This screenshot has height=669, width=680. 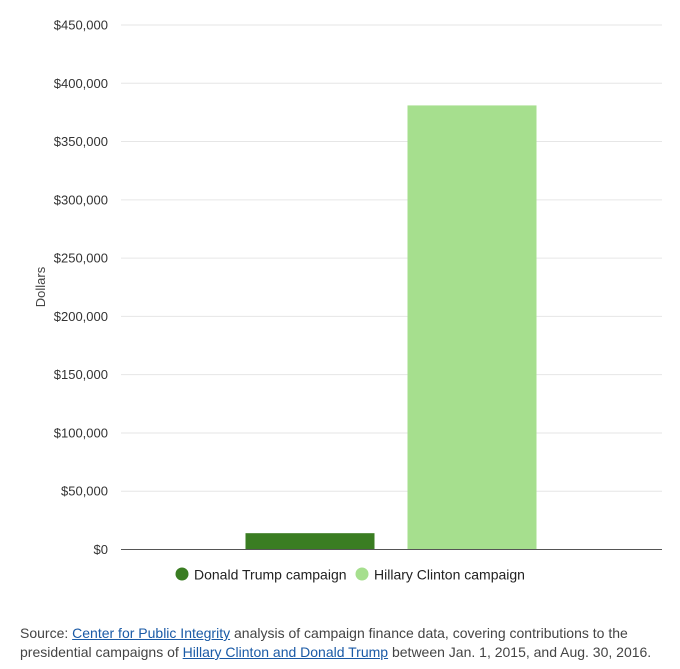 What do you see at coordinates (101, 549) in the screenshot?
I see `y-tick-label: $0` at bounding box center [101, 549].